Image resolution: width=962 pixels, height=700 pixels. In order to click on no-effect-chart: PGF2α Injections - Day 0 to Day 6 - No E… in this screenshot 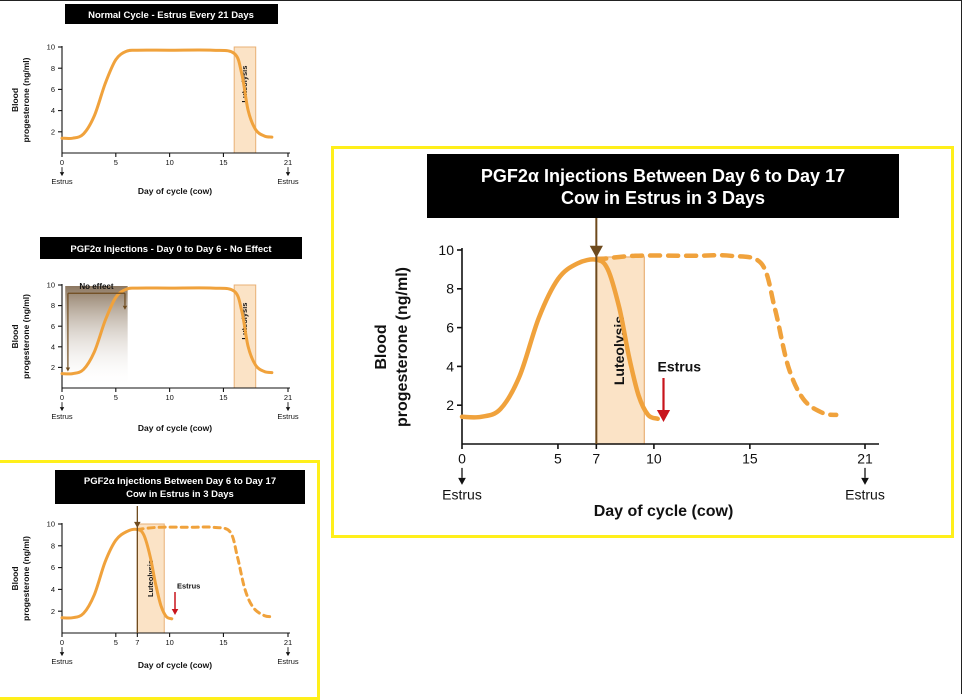, I will do `click(156, 335)`.